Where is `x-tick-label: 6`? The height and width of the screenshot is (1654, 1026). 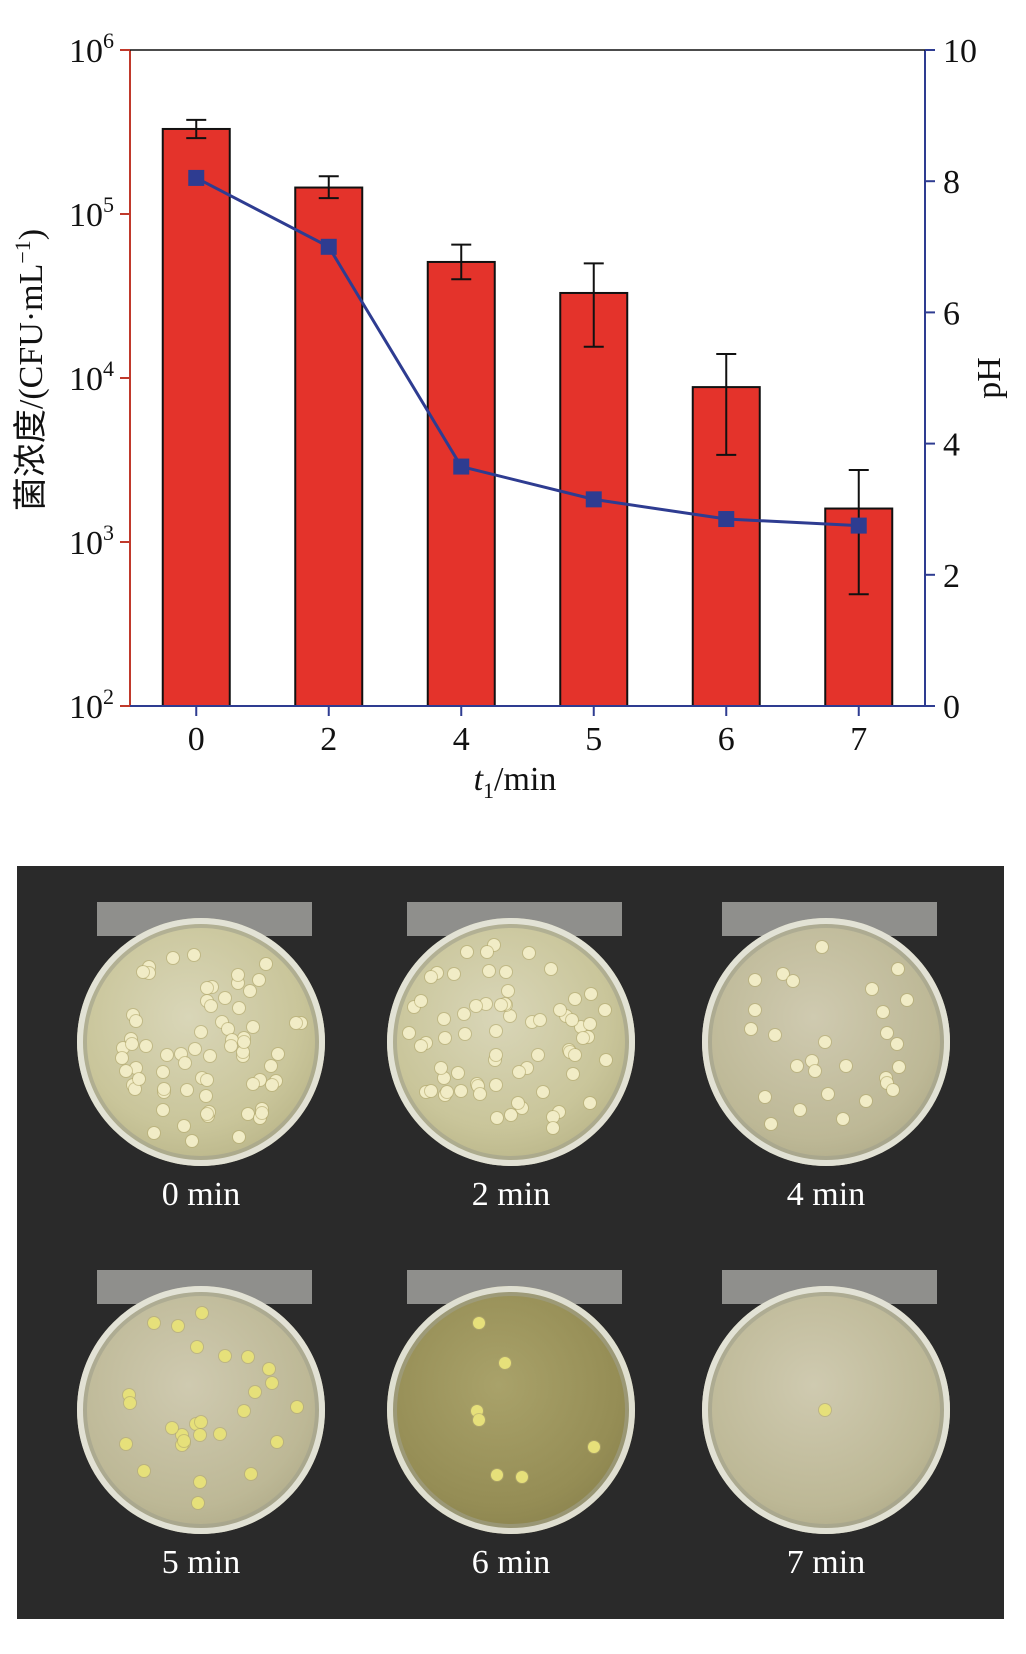 x-tick-label: 6 is located at coordinates (726, 739).